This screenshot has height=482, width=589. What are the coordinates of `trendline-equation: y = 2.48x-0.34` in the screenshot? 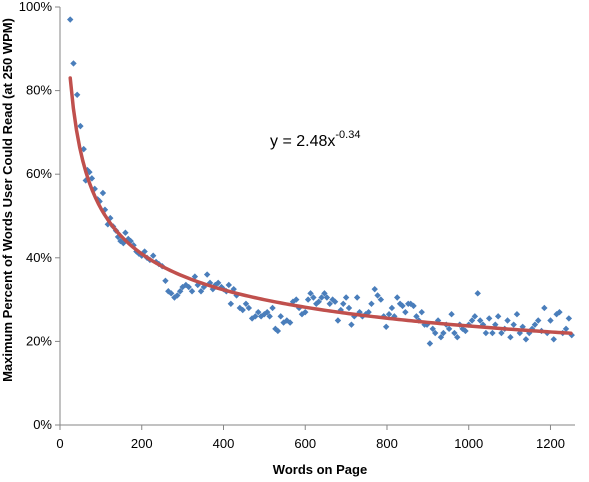 It's located at (315, 139).